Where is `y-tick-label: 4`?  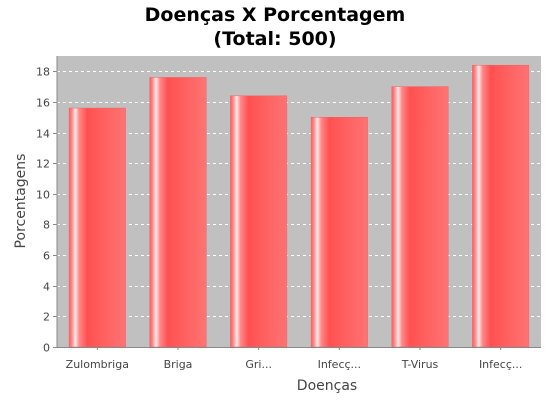 y-tick-label: 4 is located at coordinates (46, 287).